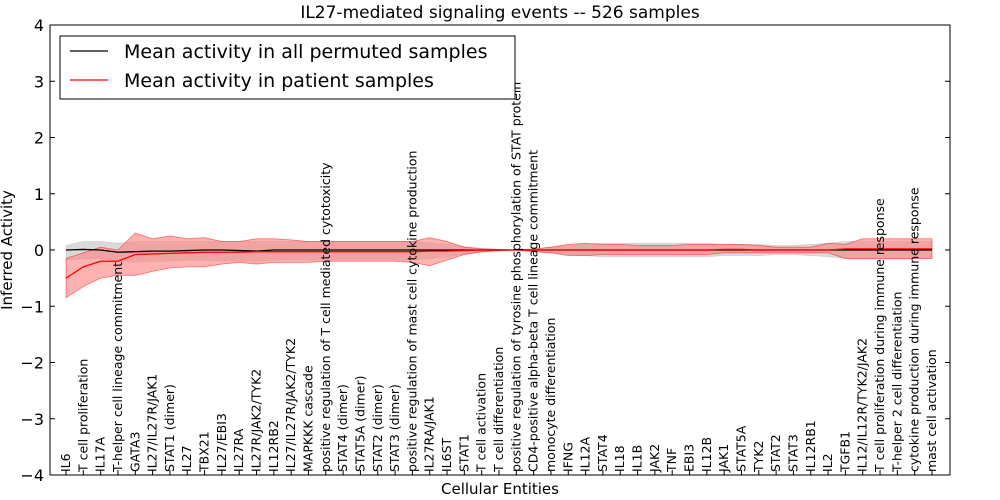 This screenshot has width=1000, height=500. What do you see at coordinates (862, 405) in the screenshot?
I see `x-tick-label: IL12/IL12R/TYK2/JAK2` at bounding box center [862, 405].